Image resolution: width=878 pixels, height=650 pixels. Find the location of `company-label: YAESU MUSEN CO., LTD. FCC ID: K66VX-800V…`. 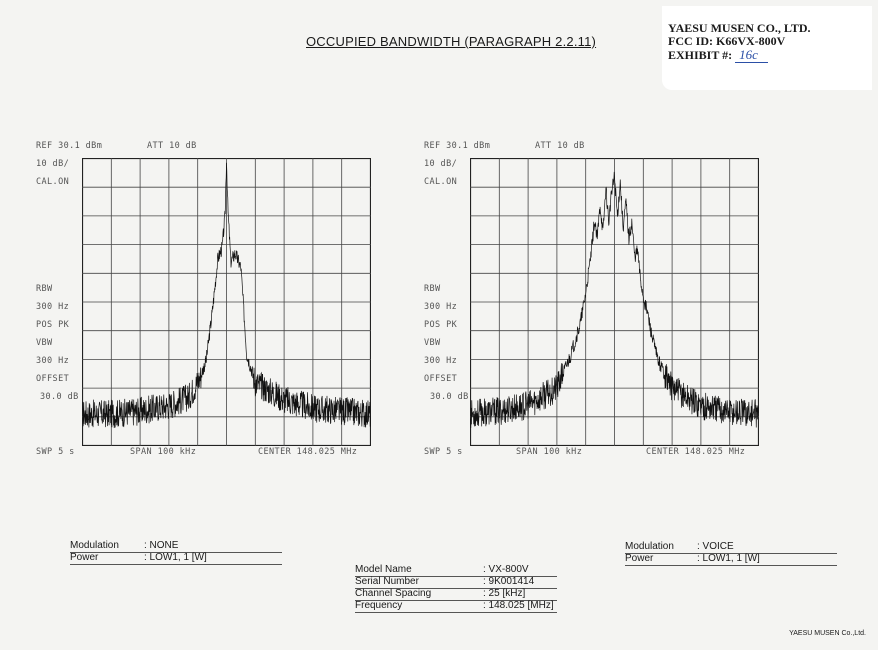

company-label: YAESU MUSEN CO., LTD. FCC ID: K66VX-800V… is located at coordinates (767, 48).